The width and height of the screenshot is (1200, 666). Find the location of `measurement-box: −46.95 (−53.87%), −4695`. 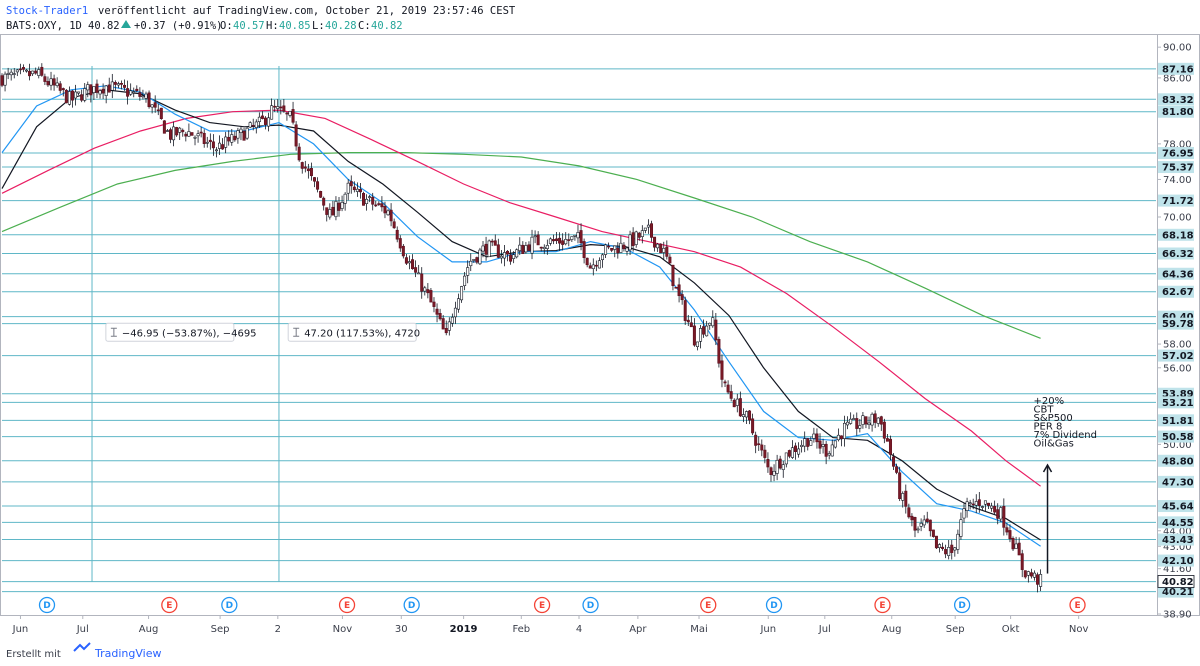

measurement-box: −46.95 (−53.87%), −4695 is located at coordinates (181, 332).